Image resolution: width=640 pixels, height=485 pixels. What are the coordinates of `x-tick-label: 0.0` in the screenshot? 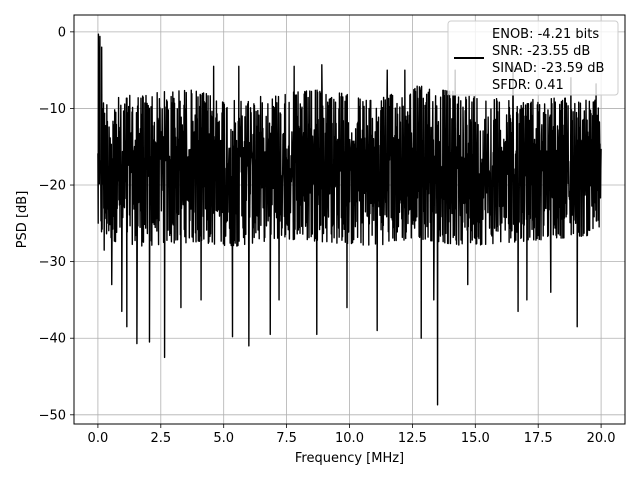 It's located at (98, 438).